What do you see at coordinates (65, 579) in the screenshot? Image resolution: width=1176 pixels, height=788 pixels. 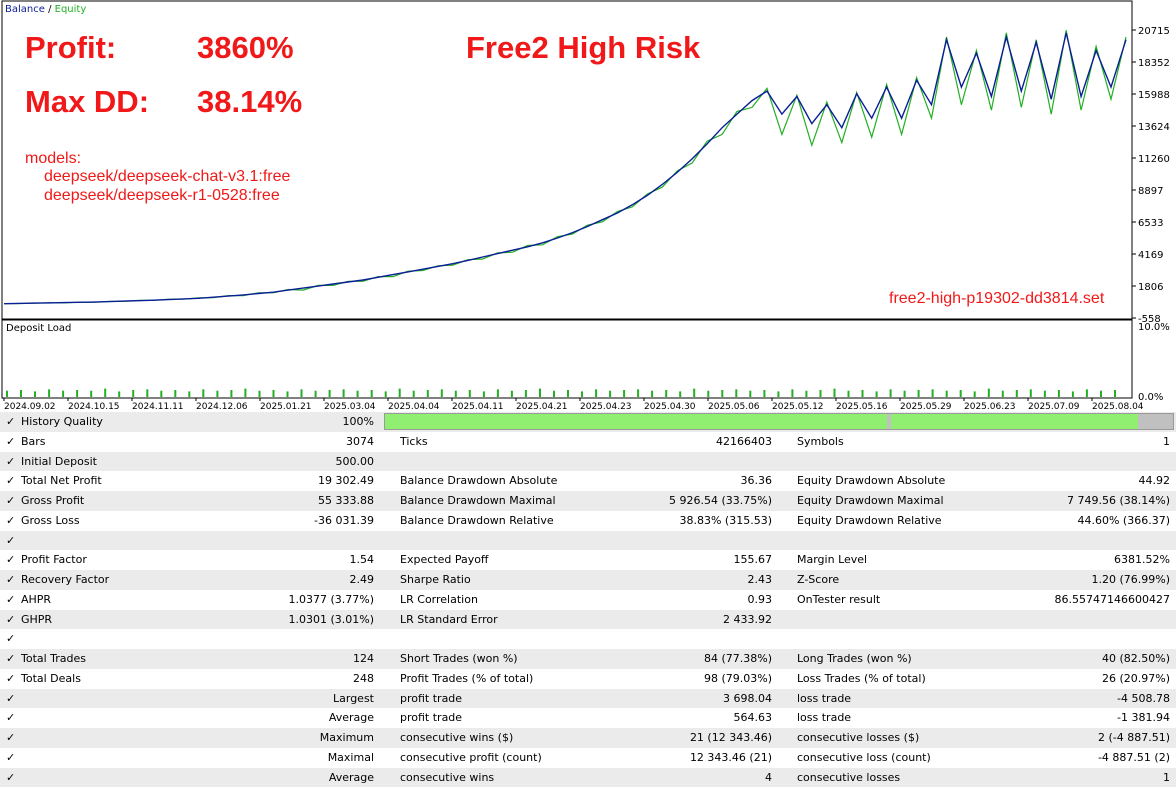 I see `report-label: Recovery Factor` at bounding box center [65, 579].